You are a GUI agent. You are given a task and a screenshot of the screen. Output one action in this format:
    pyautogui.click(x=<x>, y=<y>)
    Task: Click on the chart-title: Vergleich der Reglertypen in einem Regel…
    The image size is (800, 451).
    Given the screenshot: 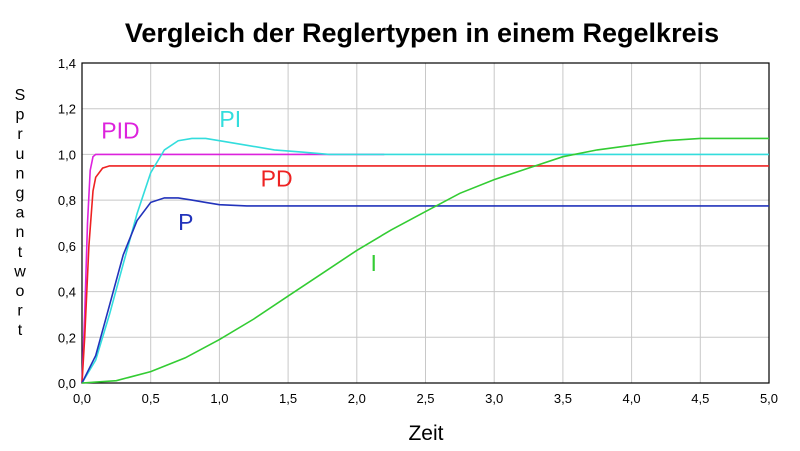 What is the action you would take?
    pyautogui.click(x=422, y=33)
    